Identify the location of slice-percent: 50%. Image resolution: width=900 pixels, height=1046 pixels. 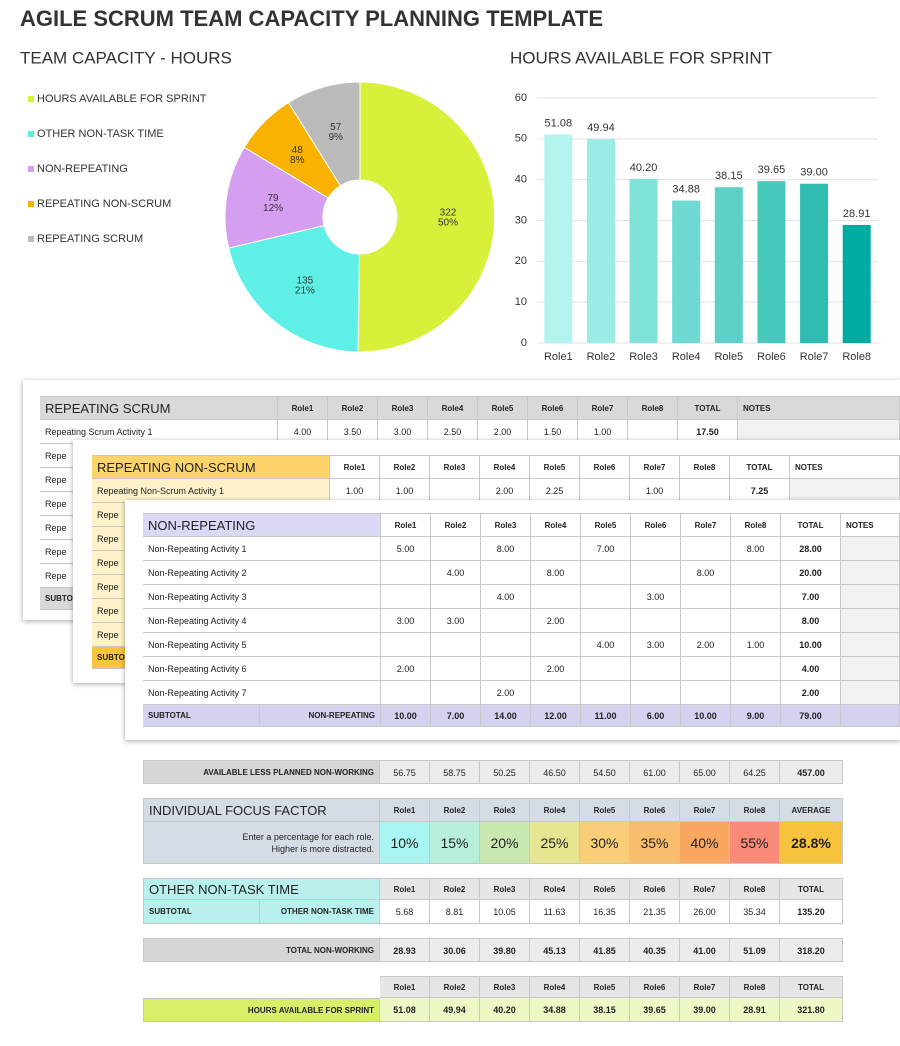
(448, 222).